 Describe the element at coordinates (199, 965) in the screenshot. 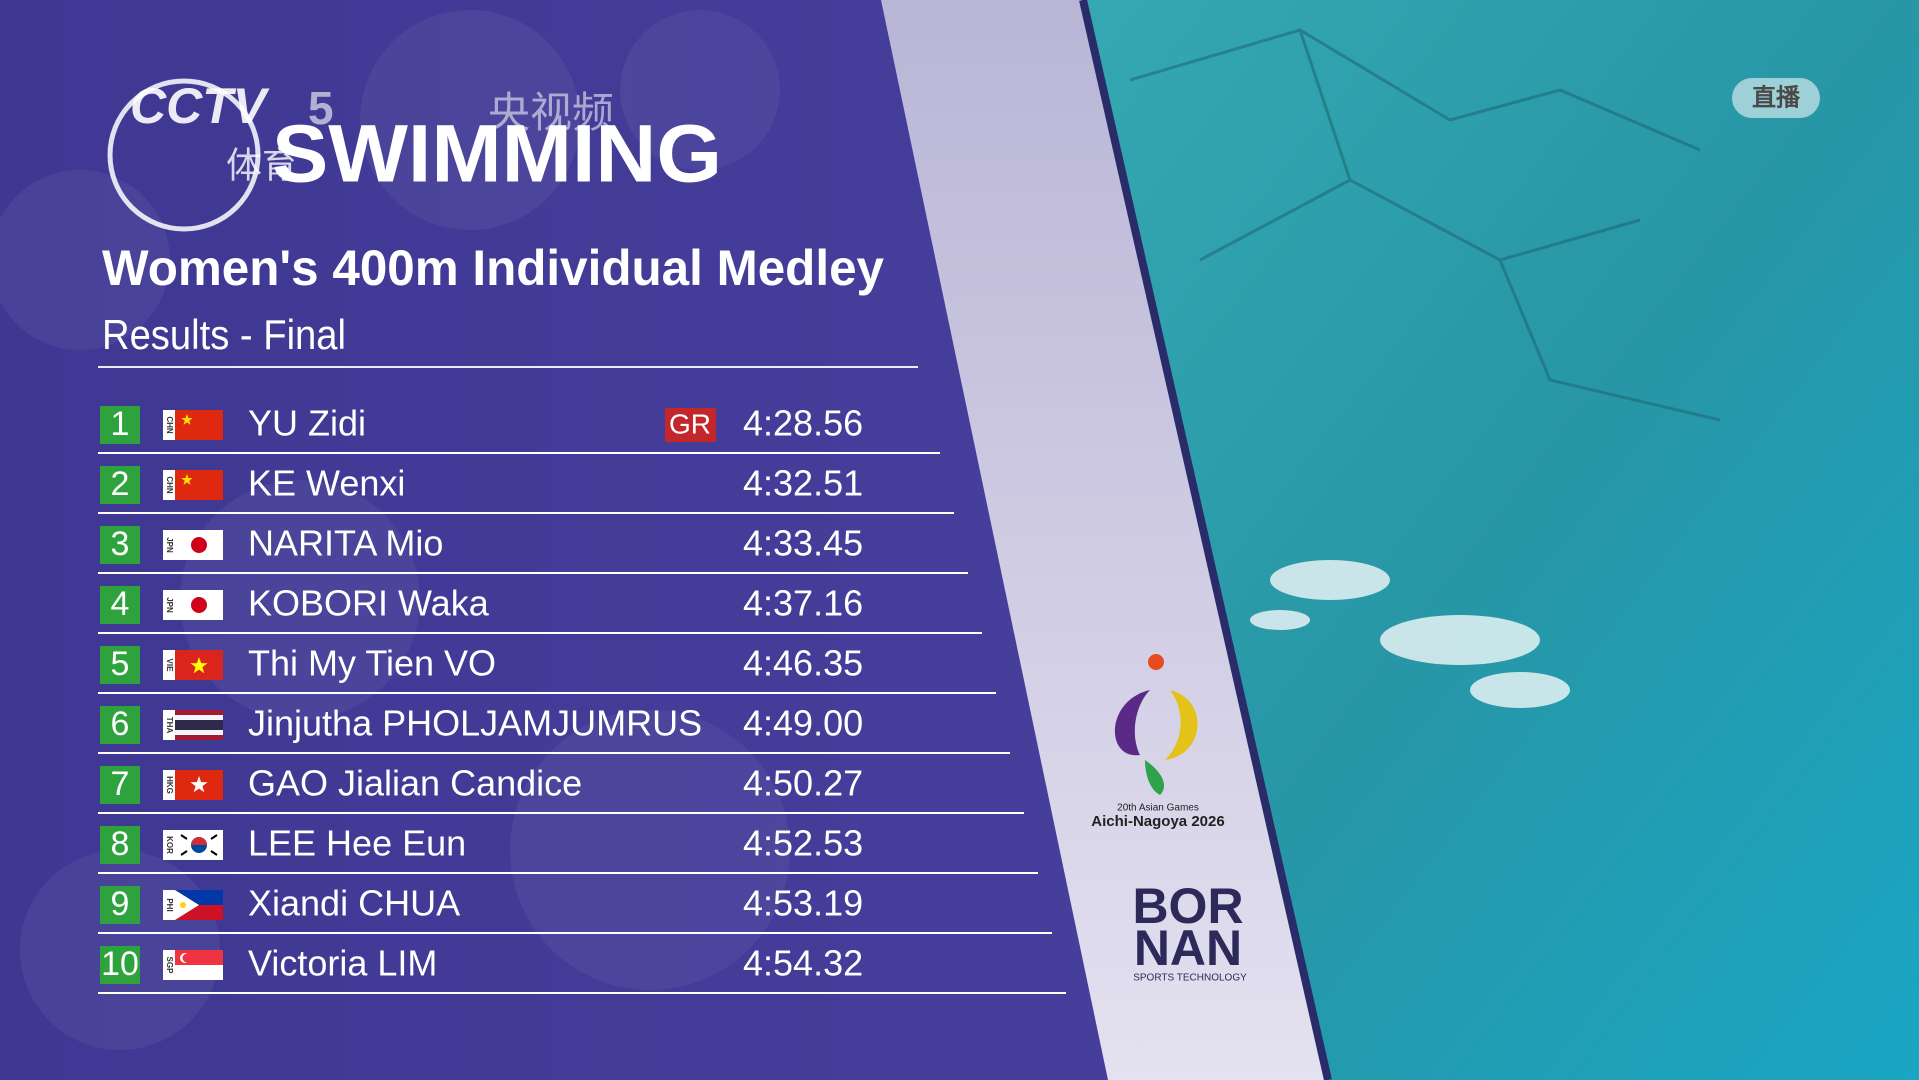

I see `flag-singapore` at that location.